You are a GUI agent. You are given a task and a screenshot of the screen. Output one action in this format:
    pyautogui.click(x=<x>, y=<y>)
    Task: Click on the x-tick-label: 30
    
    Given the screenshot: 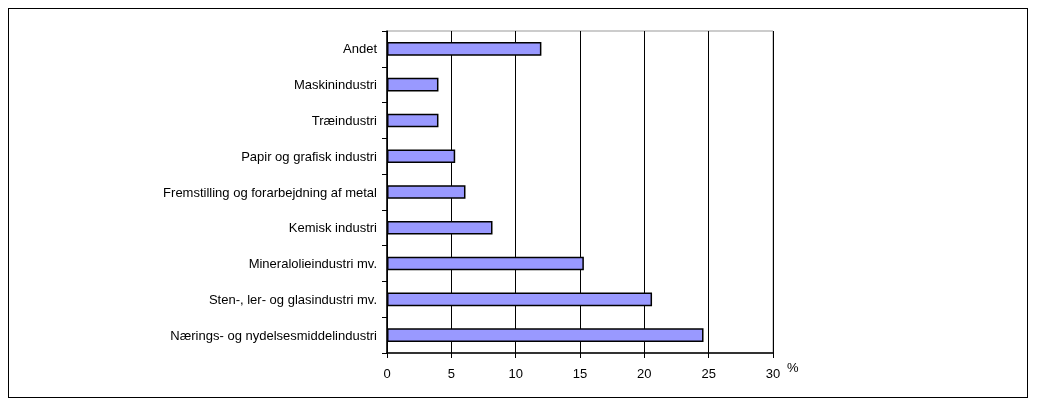 What is the action you would take?
    pyautogui.click(x=773, y=373)
    